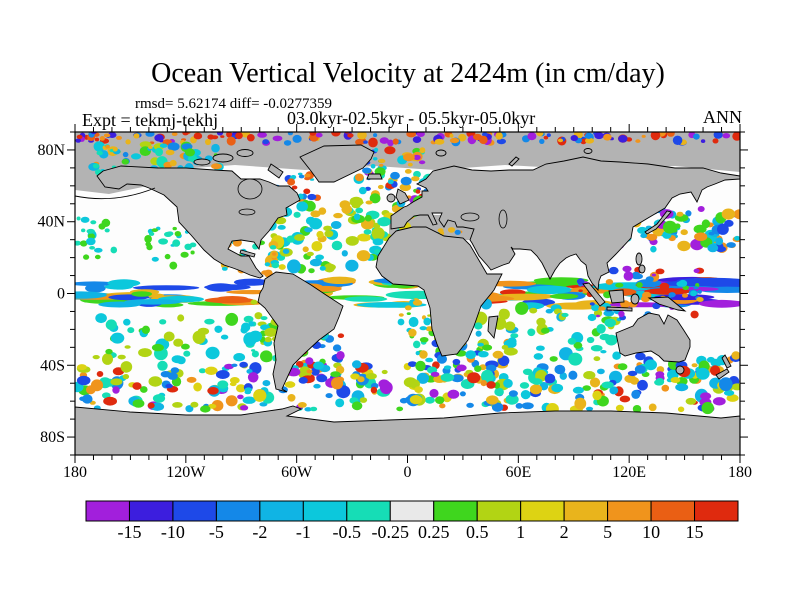 Image resolution: width=800 pixels, height=600 pixels. What do you see at coordinates (434, 532) in the screenshot?
I see `colorbar-tick-label: 0.25` at bounding box center [434, 532].